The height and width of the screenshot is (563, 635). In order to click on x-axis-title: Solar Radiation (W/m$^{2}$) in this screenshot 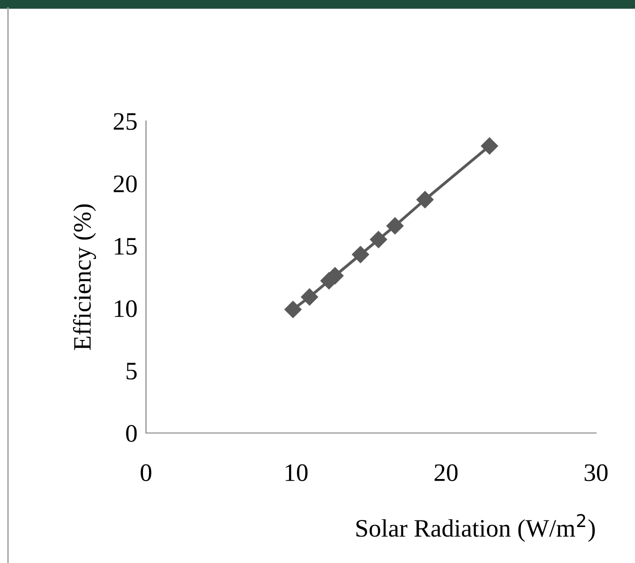, I will do `click(475, 528)`.